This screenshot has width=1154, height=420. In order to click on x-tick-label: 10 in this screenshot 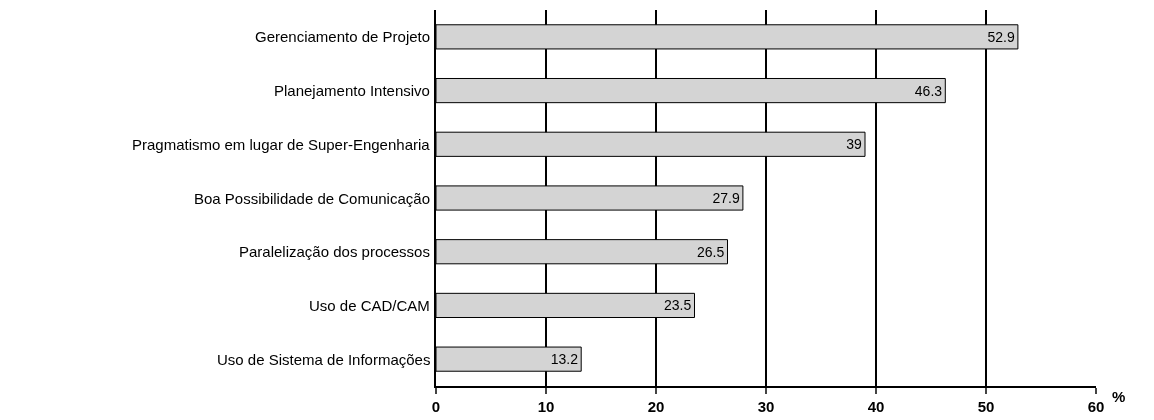, I will do `click(546, 406)`.